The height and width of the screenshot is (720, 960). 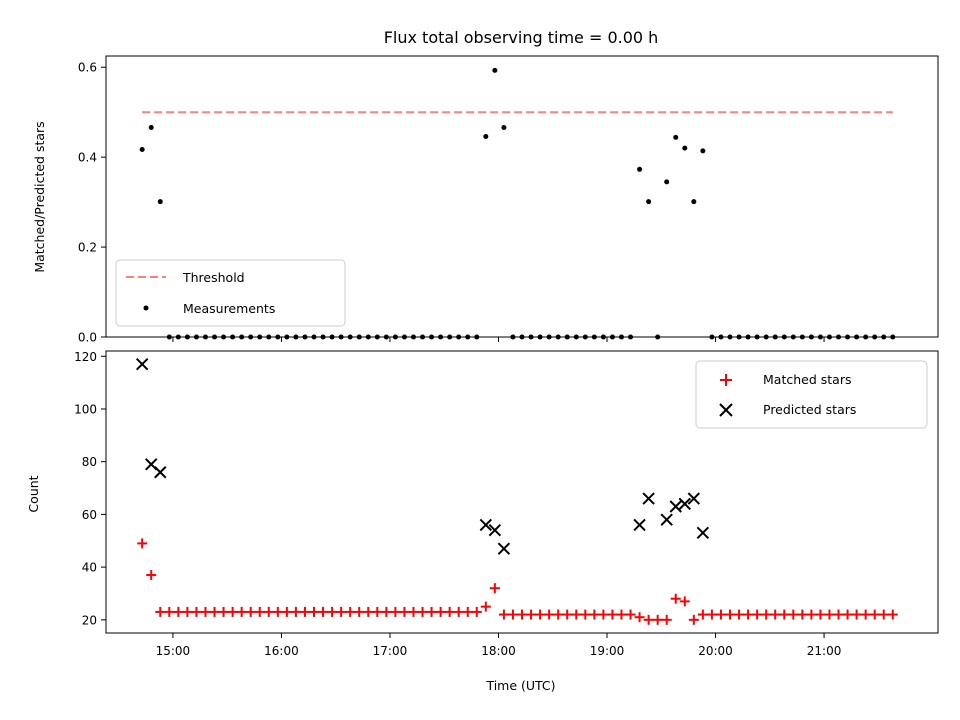 What do you see at coordinates (281, 651) in the screenshot?
I see `x-tick-label: 16:00` at bounding box center [281, 651].